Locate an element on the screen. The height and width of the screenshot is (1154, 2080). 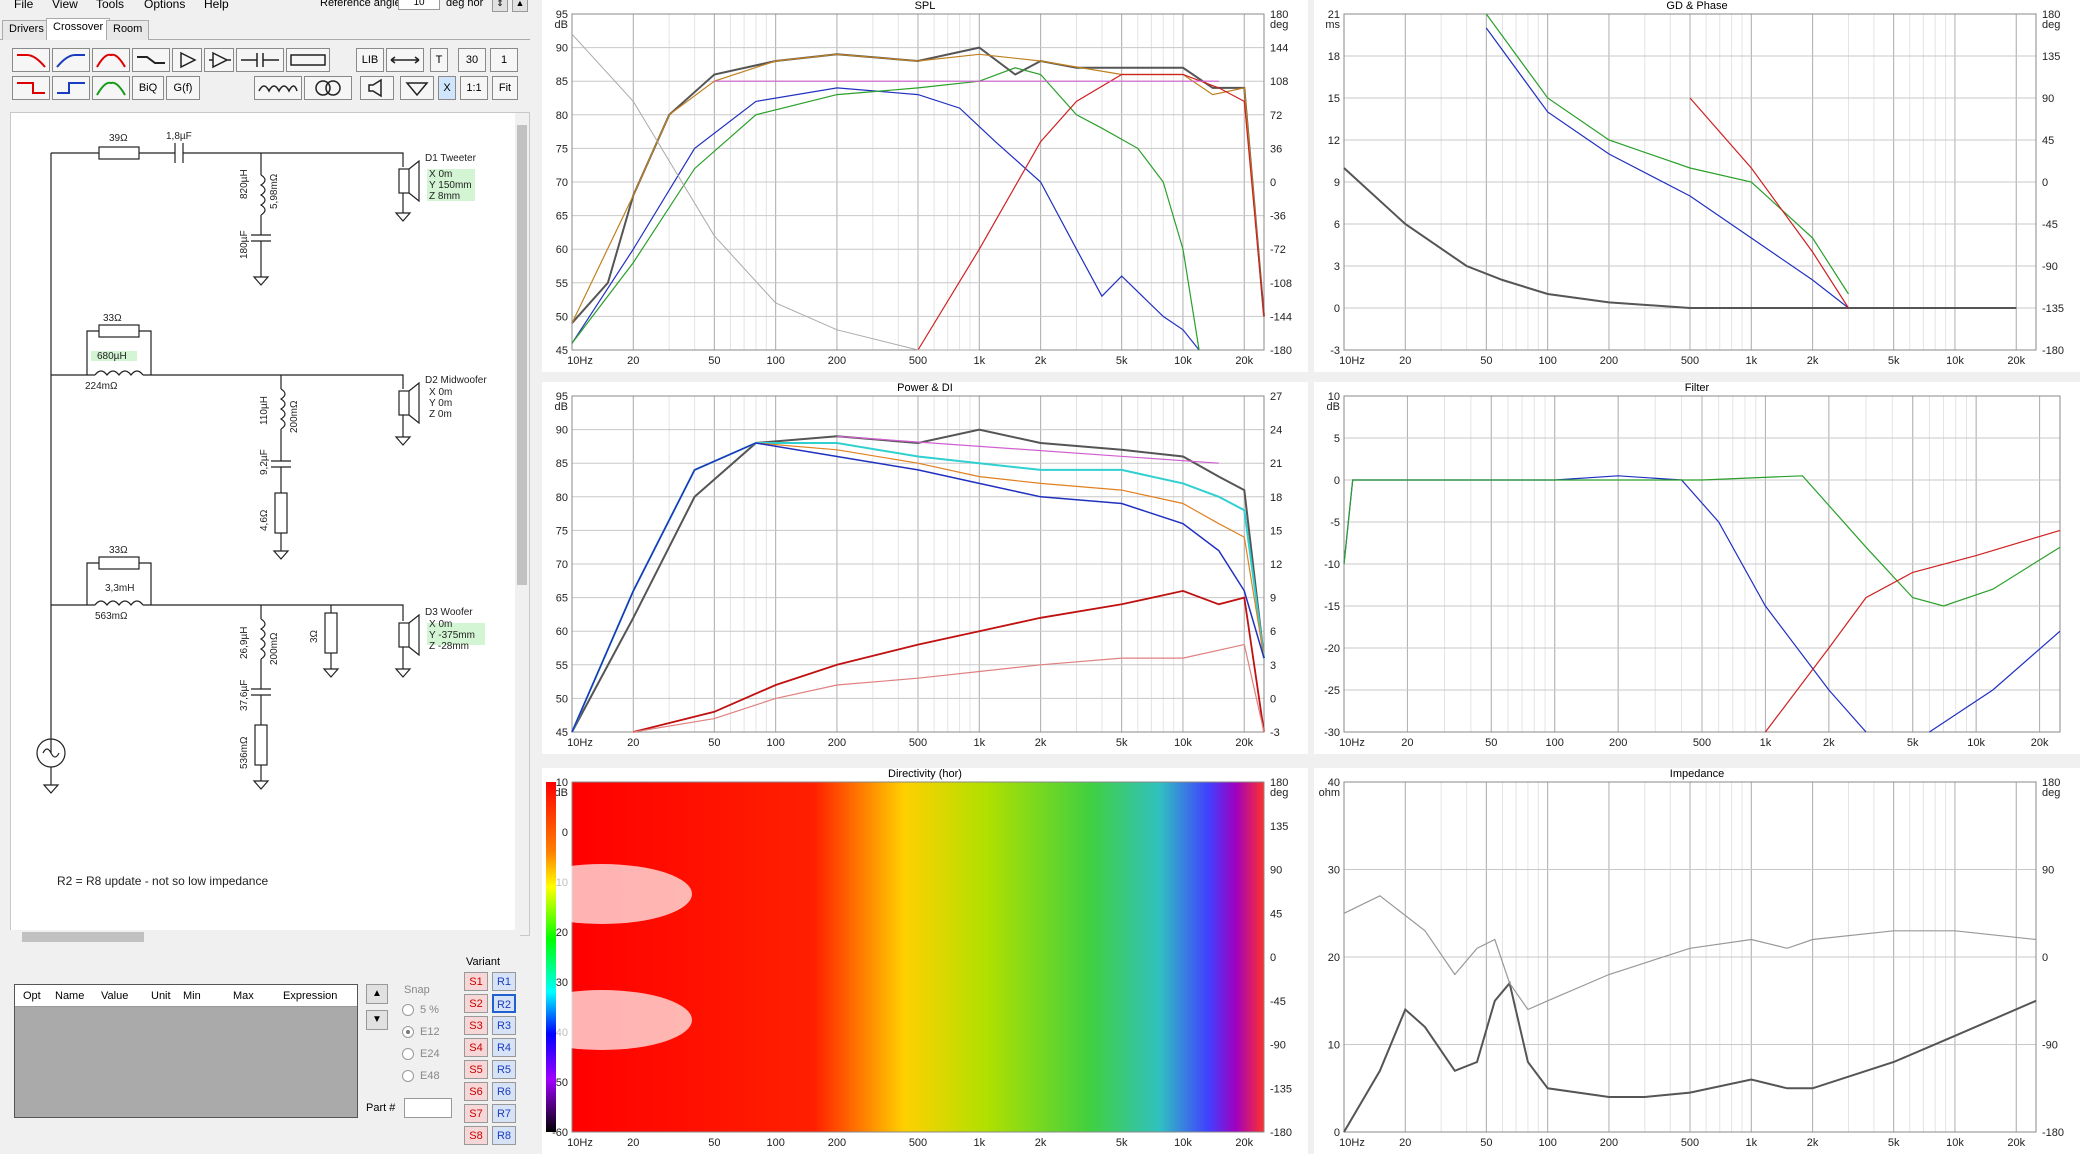
transformer-button is located at coordinates (328, 88).